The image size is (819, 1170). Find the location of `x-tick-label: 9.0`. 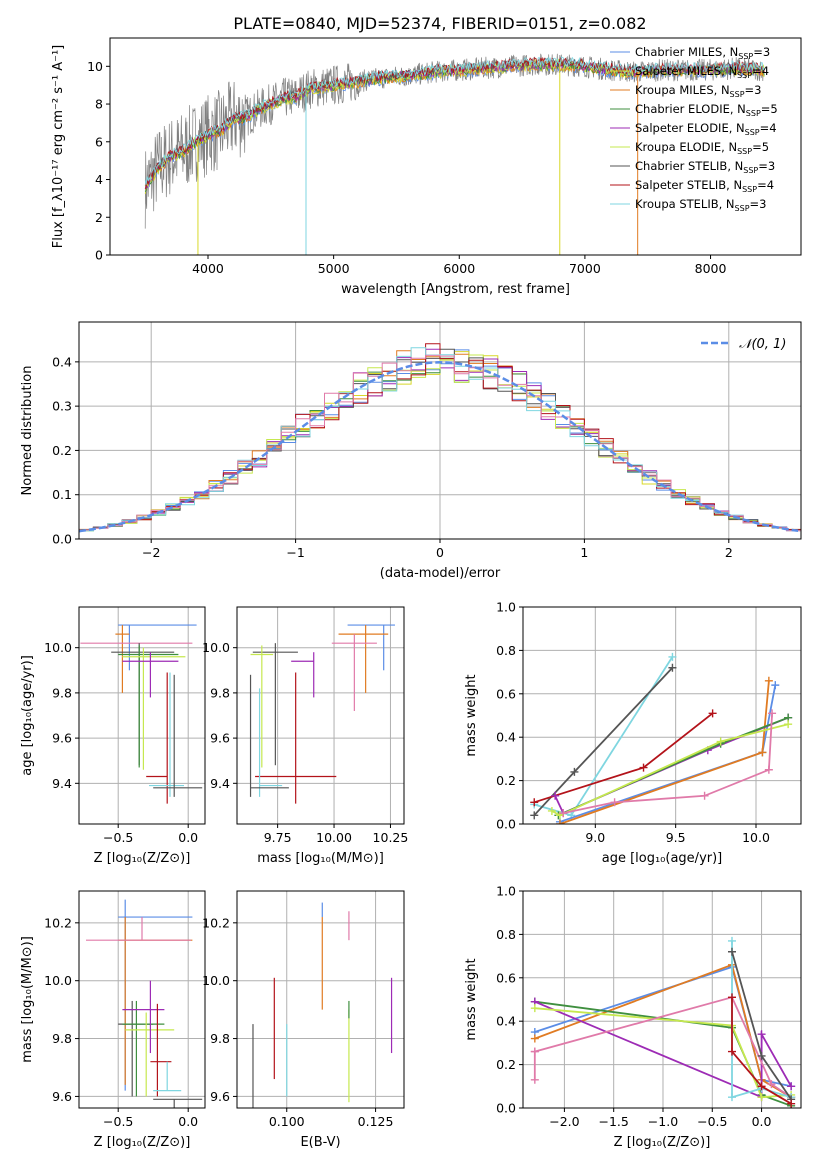

x-tick-label: 9.0 is located at coordinates (595, 837).